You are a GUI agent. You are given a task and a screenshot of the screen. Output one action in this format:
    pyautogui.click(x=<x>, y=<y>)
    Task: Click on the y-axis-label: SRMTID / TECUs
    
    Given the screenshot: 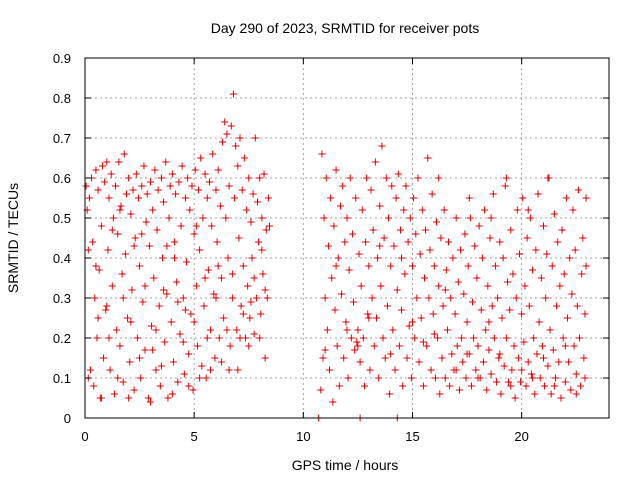 What is the action you would take?
    pyautogui.click(x=13, y=238)
    